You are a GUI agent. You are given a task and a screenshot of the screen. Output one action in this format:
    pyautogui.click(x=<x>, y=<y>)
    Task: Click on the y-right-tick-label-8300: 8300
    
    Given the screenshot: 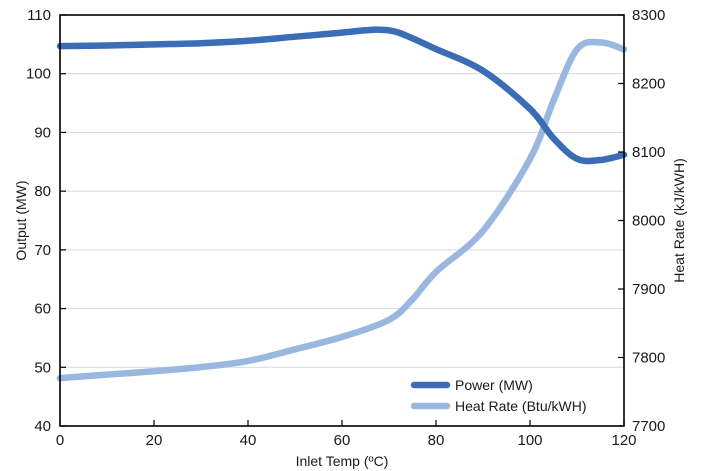 What is the action you would take?
    pyautogui.click(x=648, y=15)
    